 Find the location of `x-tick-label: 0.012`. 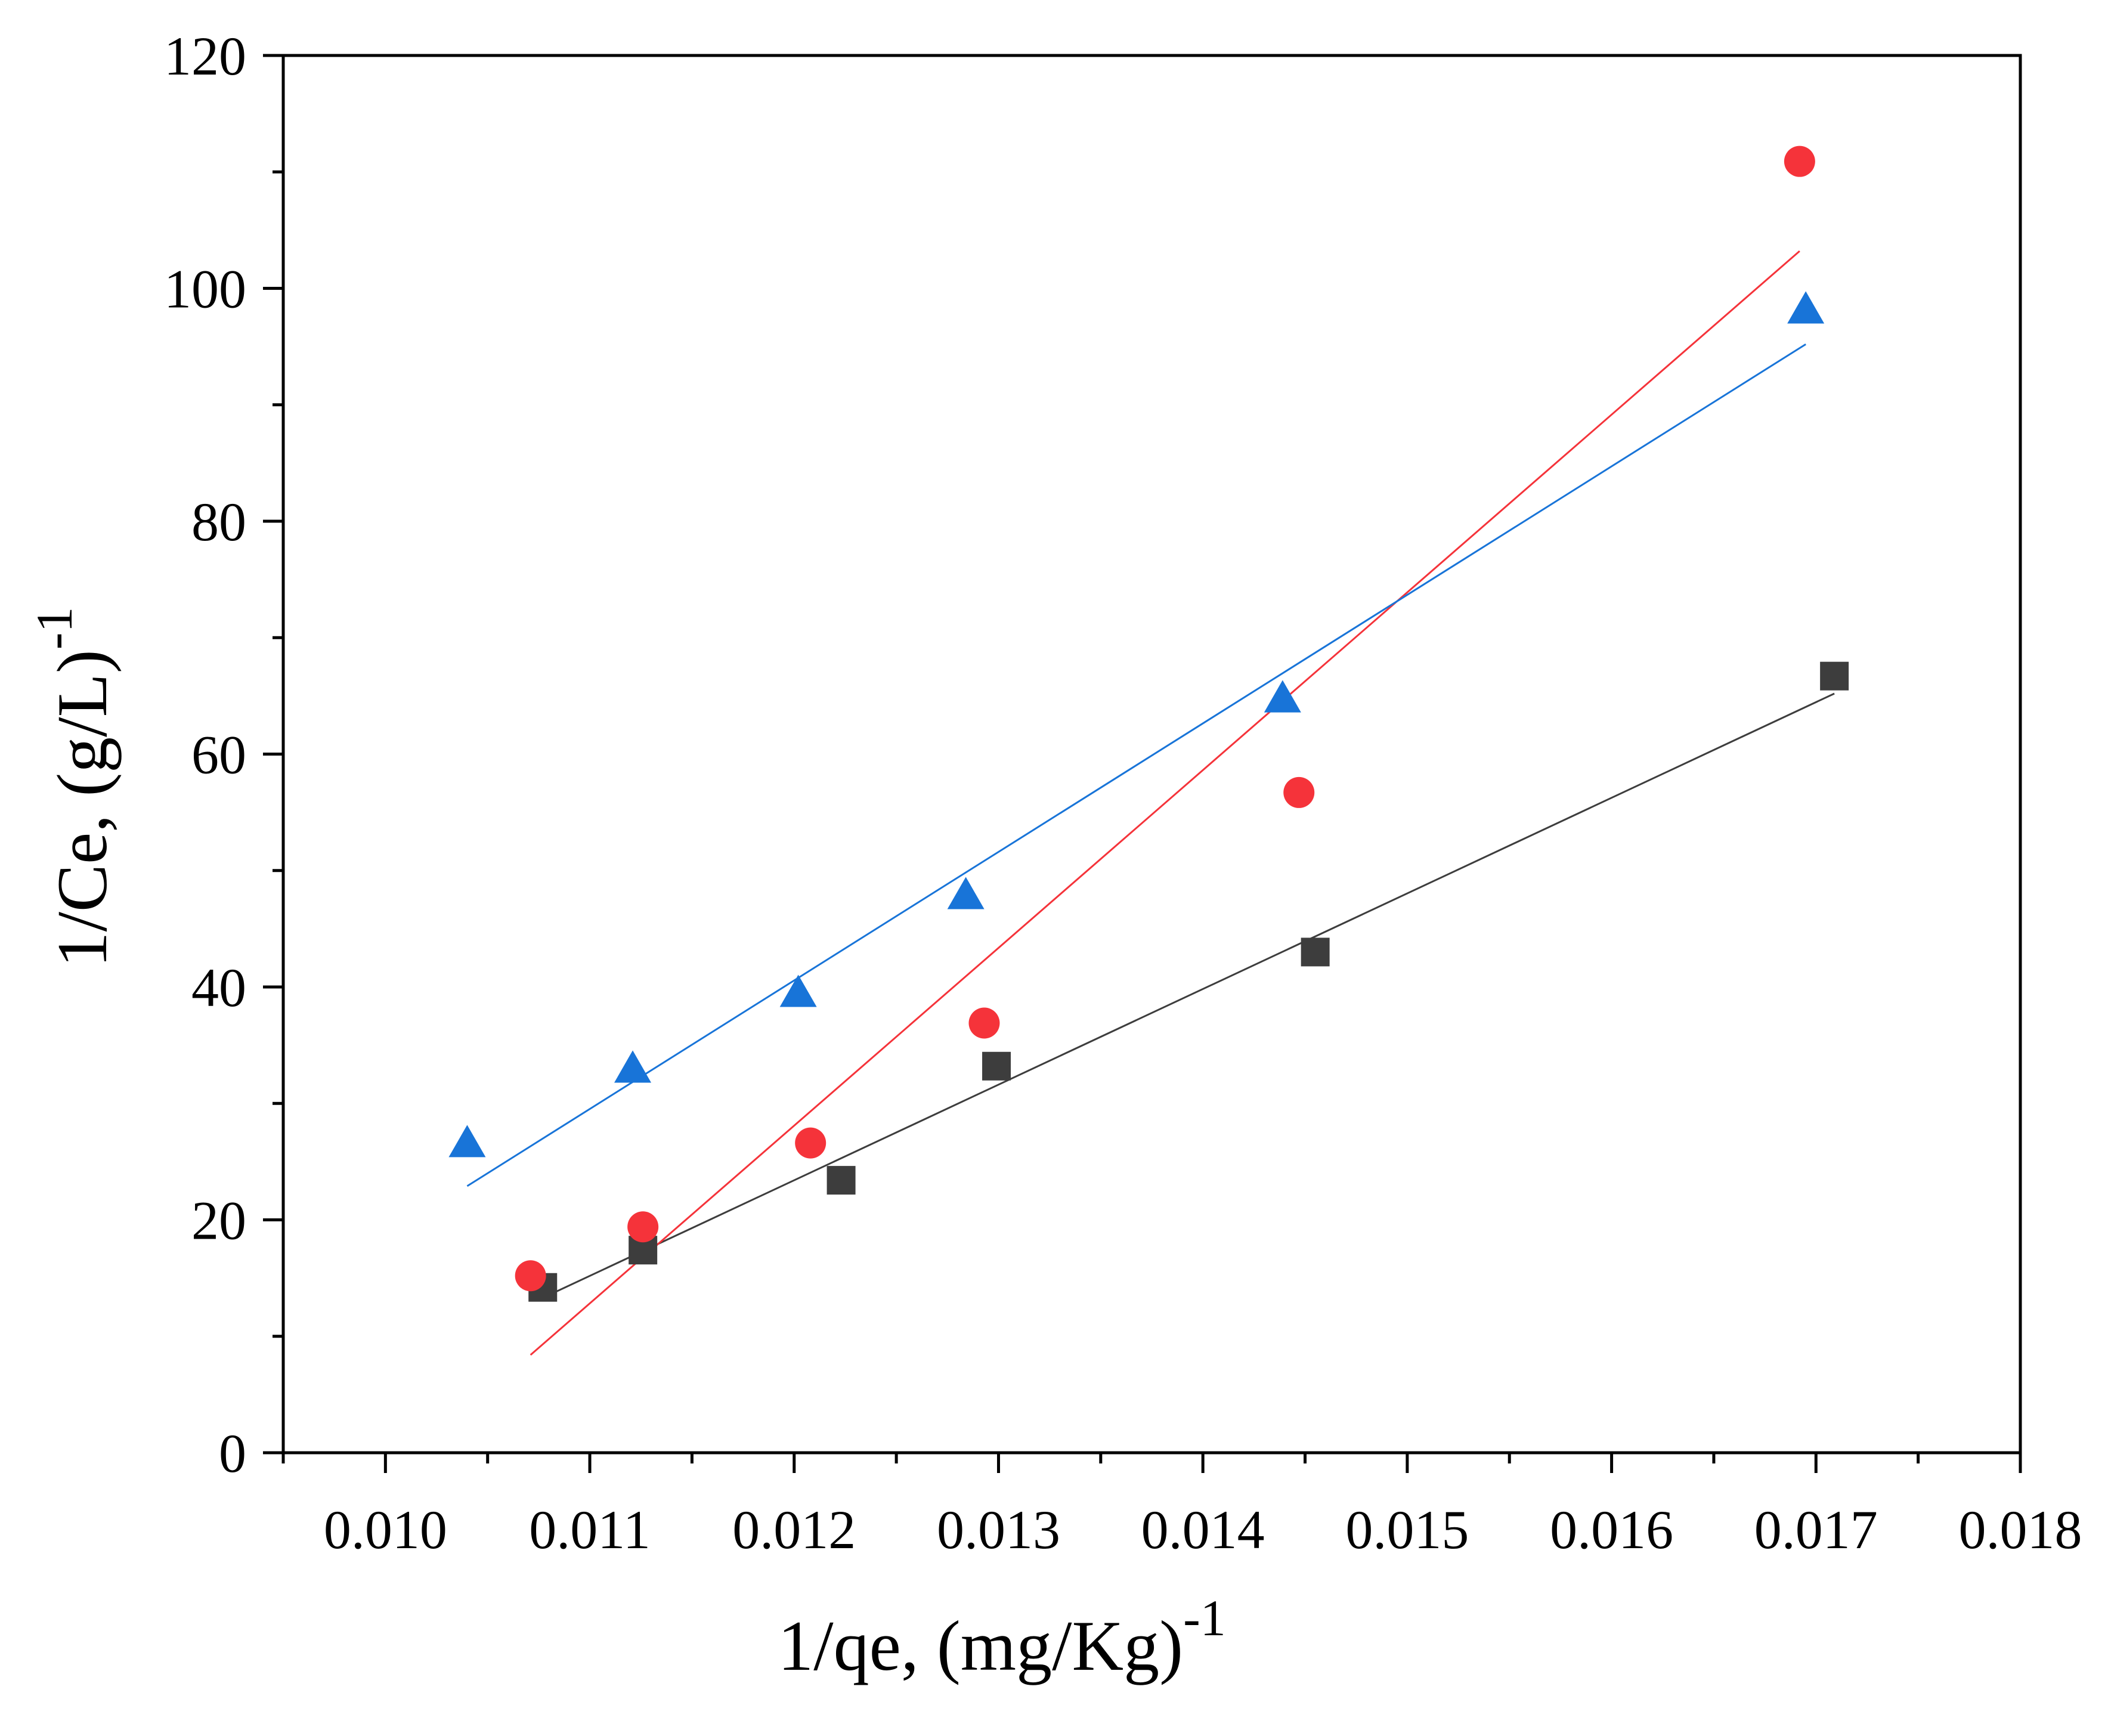

x-tick-label: 0.012 is located at coordinates (794, 1530).